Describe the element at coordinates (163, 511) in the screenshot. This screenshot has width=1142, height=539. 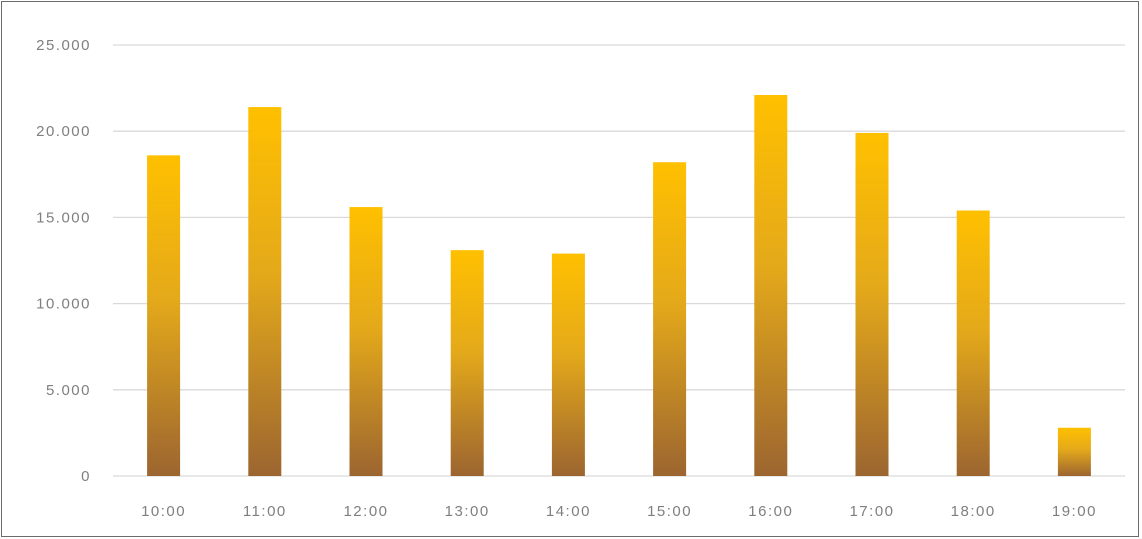
I see `x-tick-label: 10:00` at that location.